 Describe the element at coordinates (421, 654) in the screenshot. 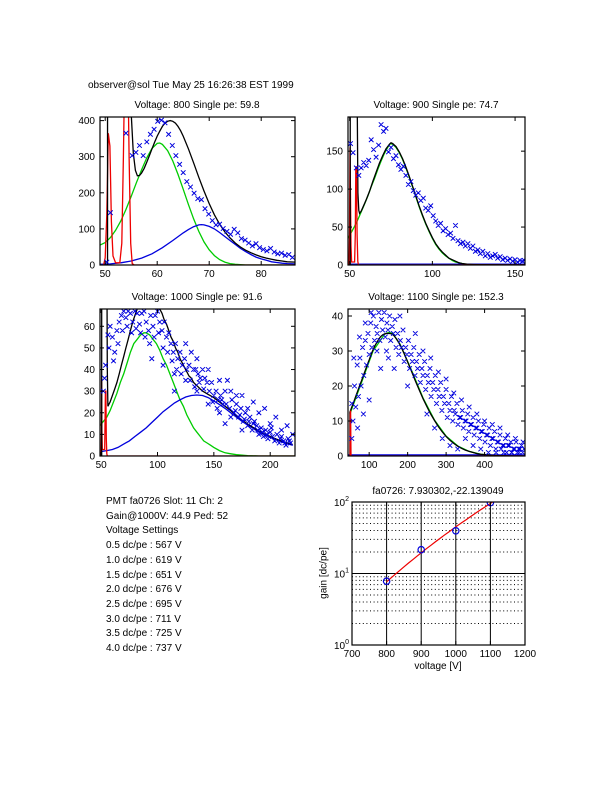

I see `svg-text: 900` at that location.